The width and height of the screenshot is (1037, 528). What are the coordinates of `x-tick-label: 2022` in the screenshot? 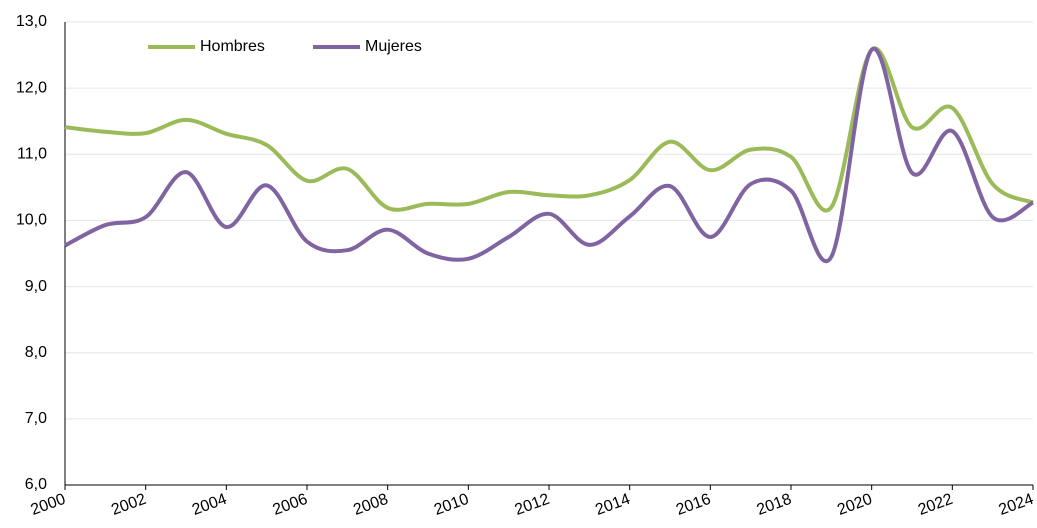 It's located at (935, 505).